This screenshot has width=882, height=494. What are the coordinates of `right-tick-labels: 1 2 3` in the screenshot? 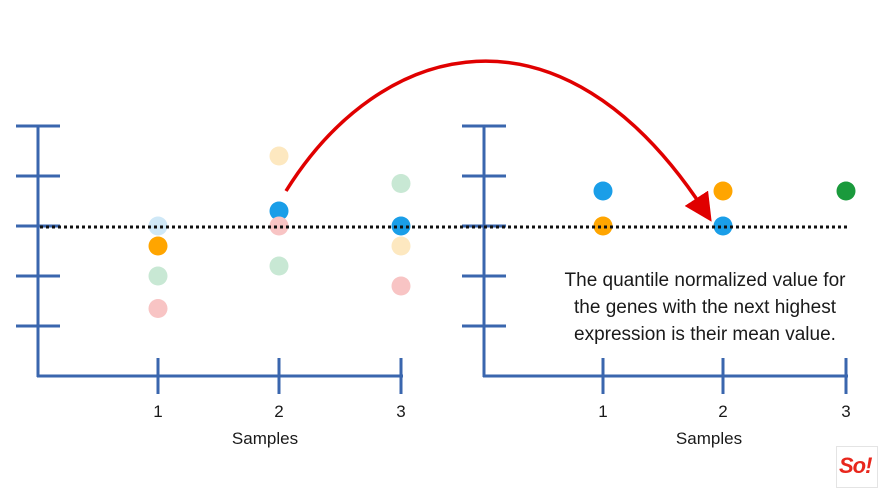 It's located at (724, 411).